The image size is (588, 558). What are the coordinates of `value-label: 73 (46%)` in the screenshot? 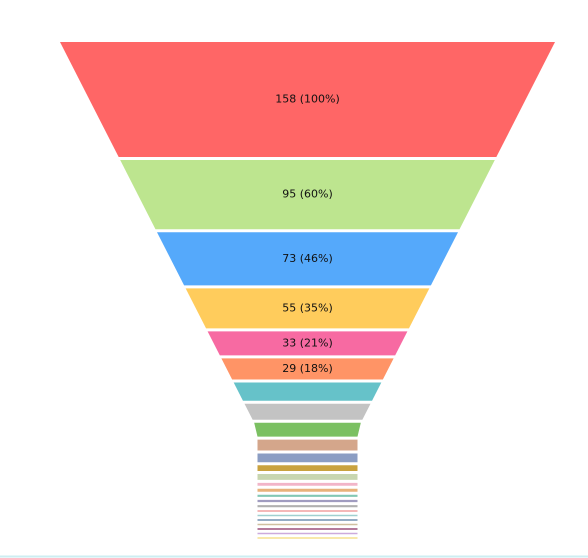 It's located at (307, 258).